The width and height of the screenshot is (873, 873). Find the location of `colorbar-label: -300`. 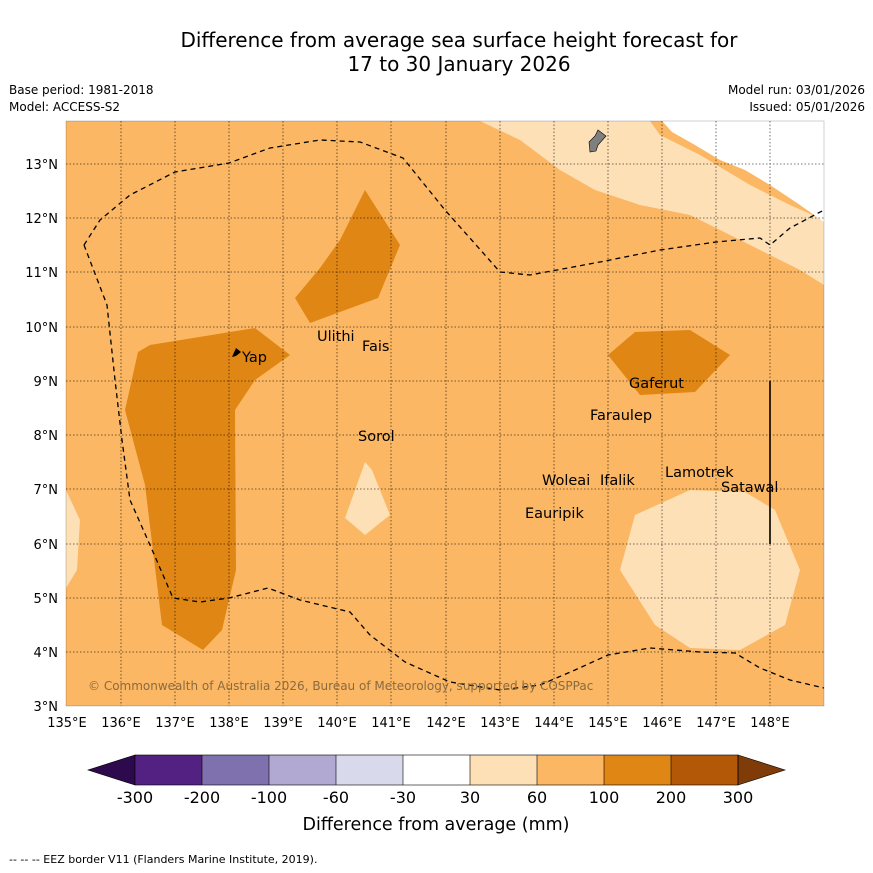

colorbar-label: -300 is located at coordinates (135, 797).